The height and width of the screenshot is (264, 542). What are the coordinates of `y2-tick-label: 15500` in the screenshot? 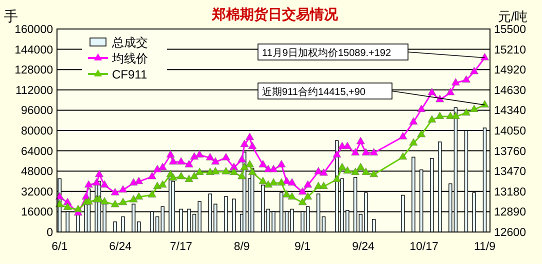 It's located at (510, 30).